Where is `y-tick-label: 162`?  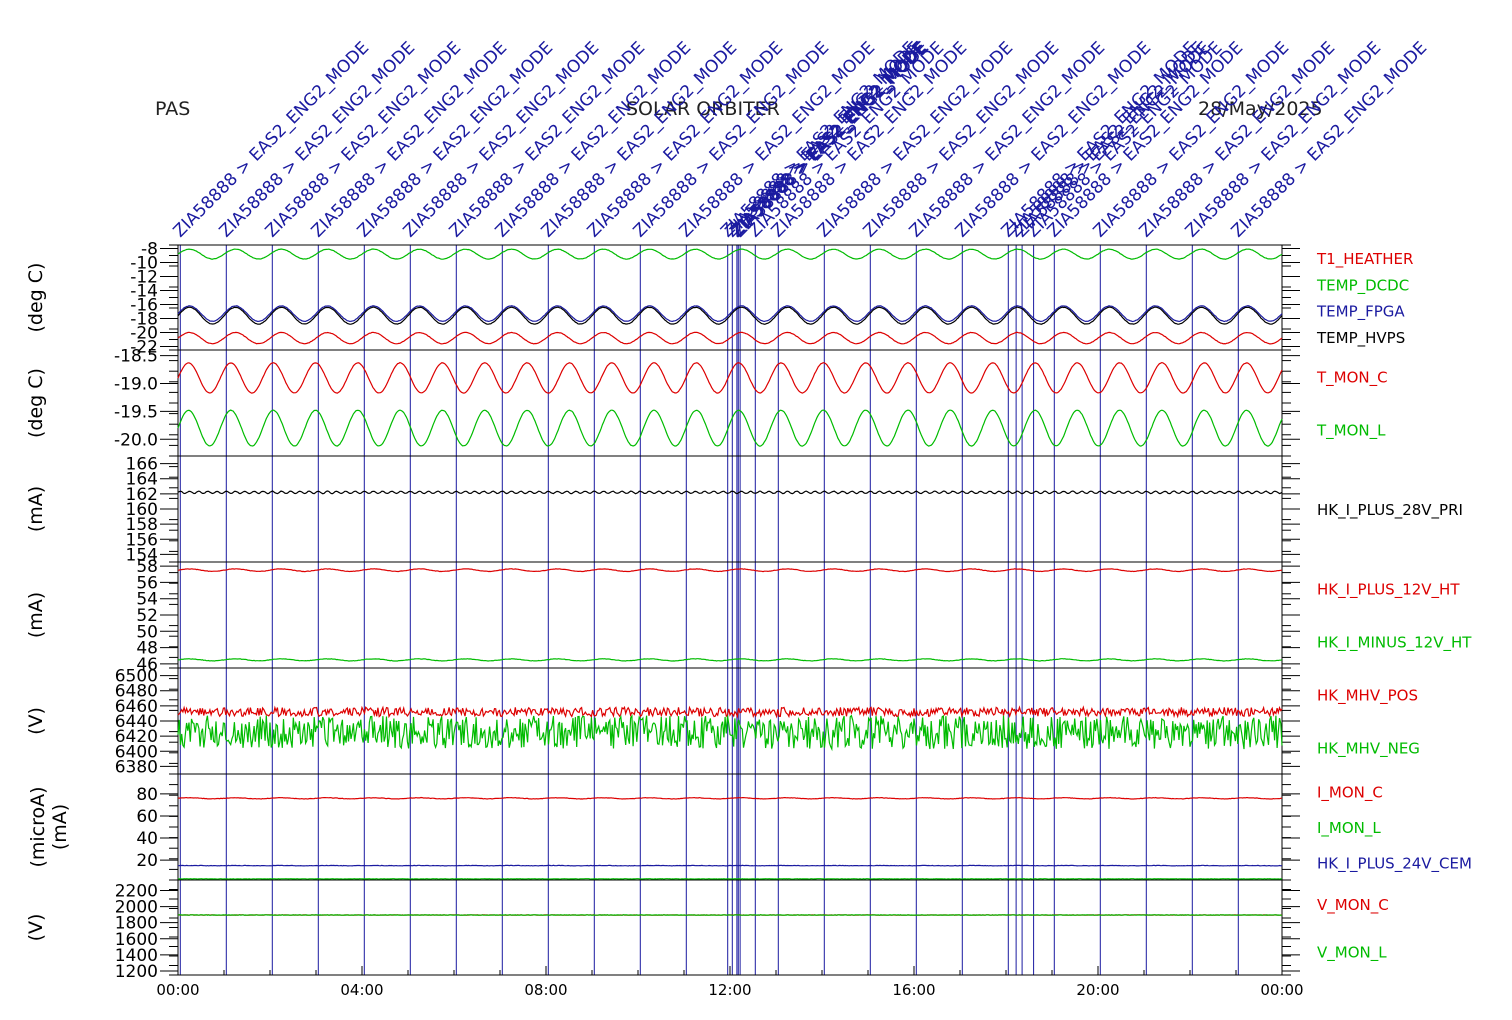
y-tick-label: 162 is located at coordinates (142, 495).